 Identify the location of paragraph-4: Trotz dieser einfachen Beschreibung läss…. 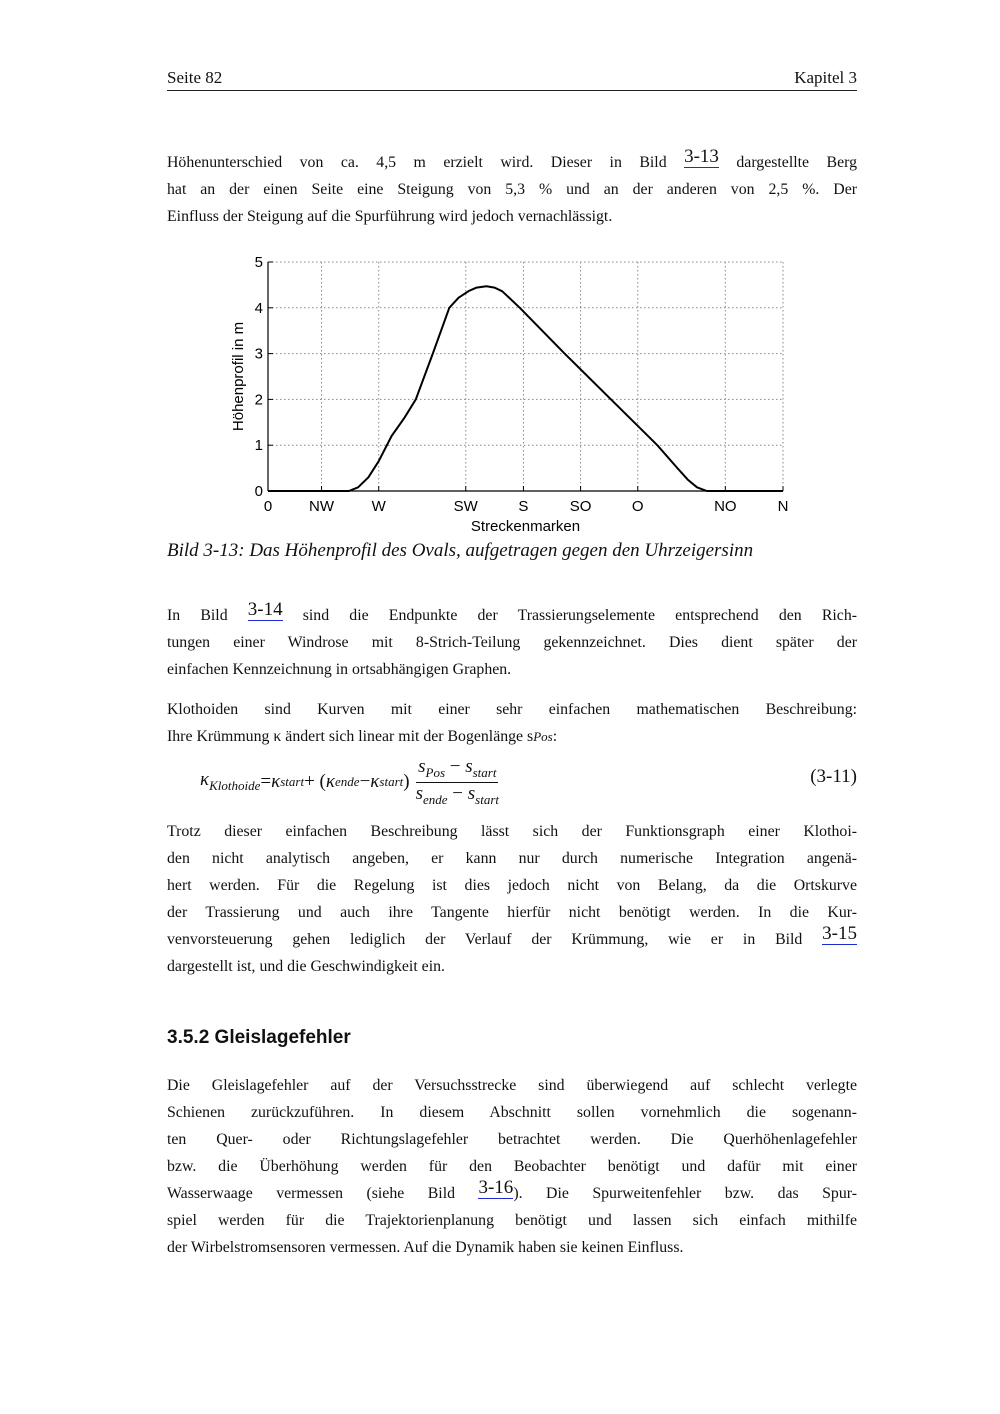
(512, 893).